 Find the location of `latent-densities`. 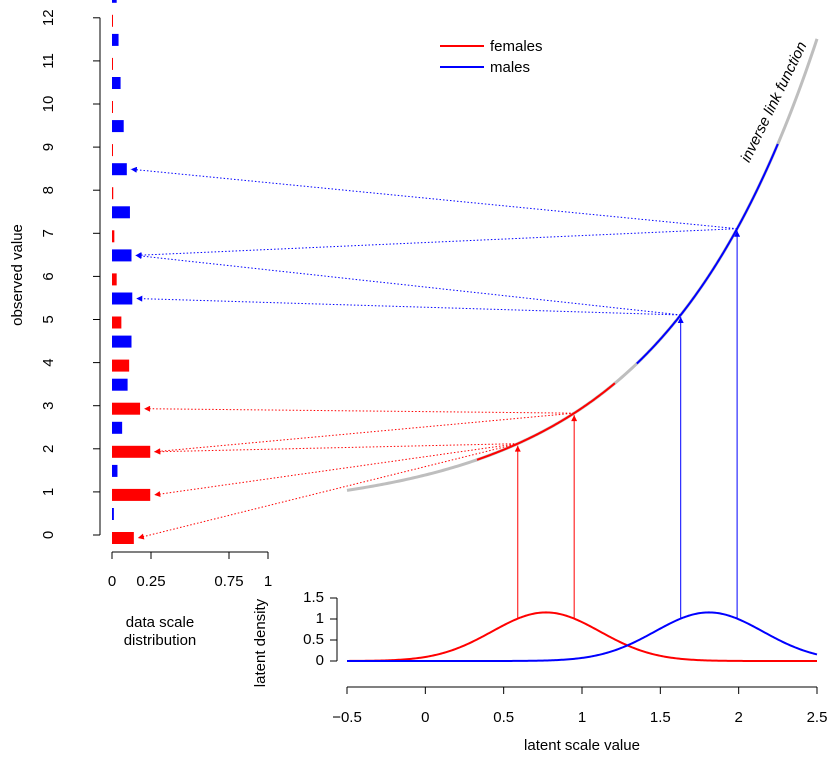

latent-densities is located at coordinates (582, 636).